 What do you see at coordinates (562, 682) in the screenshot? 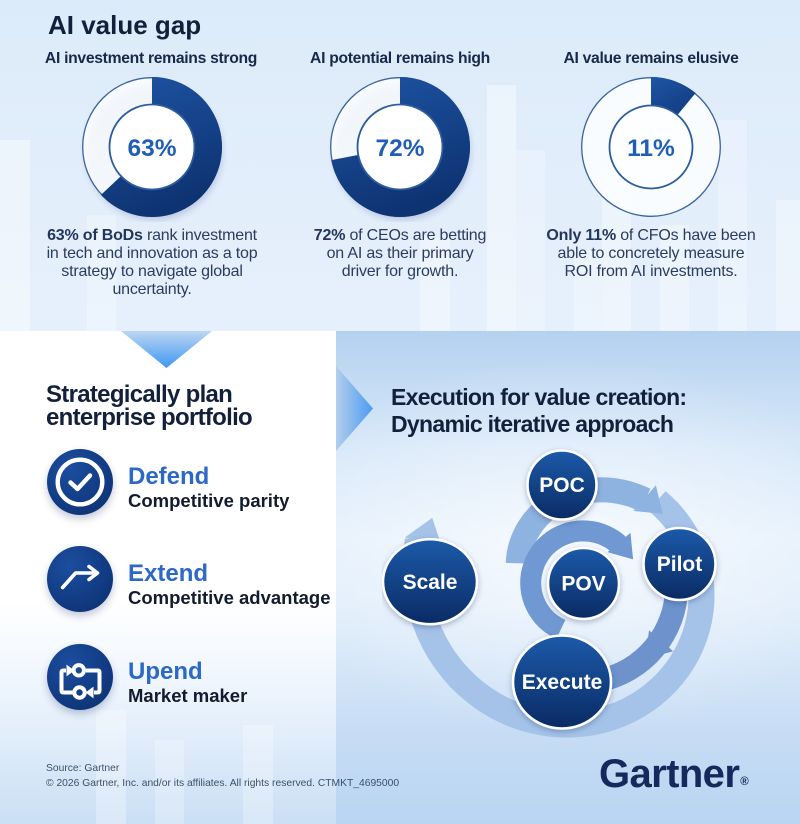
I see `svg-text: Execute` at bounding box center [562, 682].